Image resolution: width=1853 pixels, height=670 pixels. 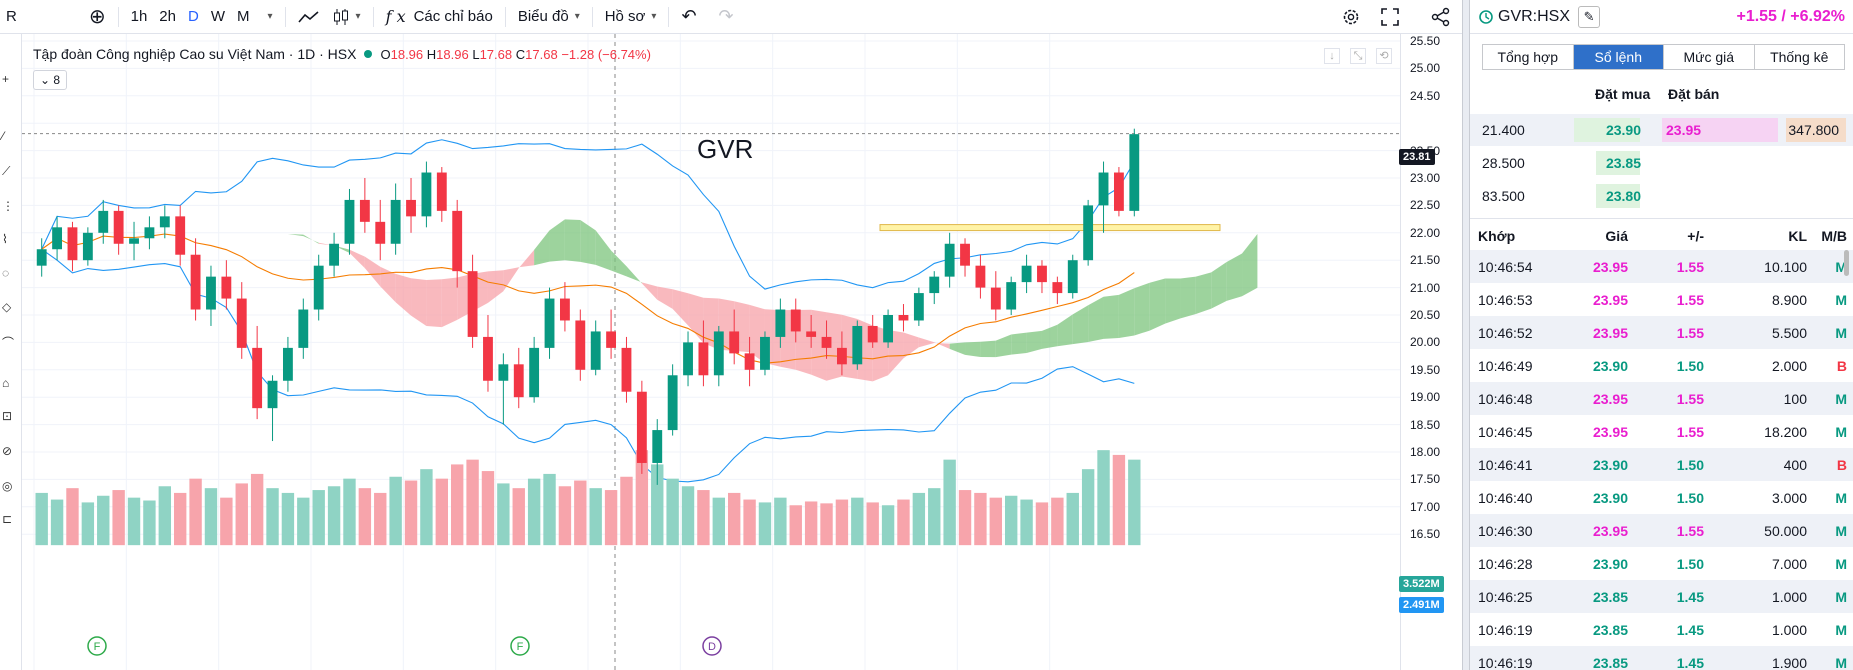 I want to click on scroll-down-icon: ↓, so click(x=1332, y=56).